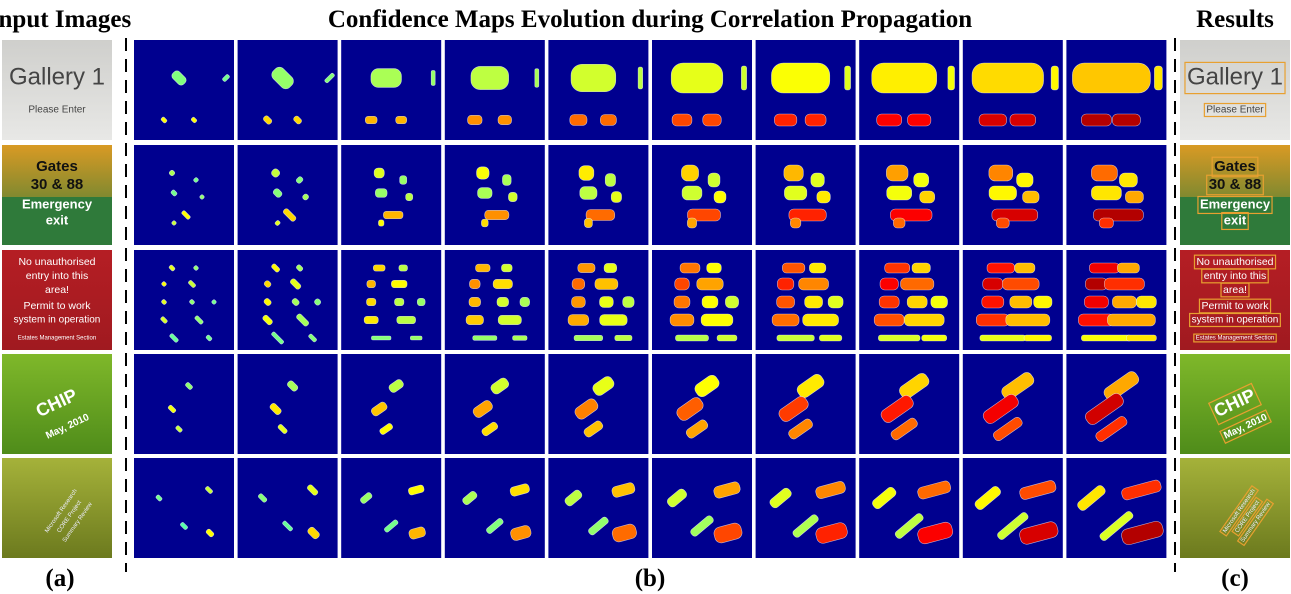 This screenshot has width=1291, height=594. Describe the element at coordinates (57, 110) in the screenshot. I see `image-text: Please Enter` at that location.